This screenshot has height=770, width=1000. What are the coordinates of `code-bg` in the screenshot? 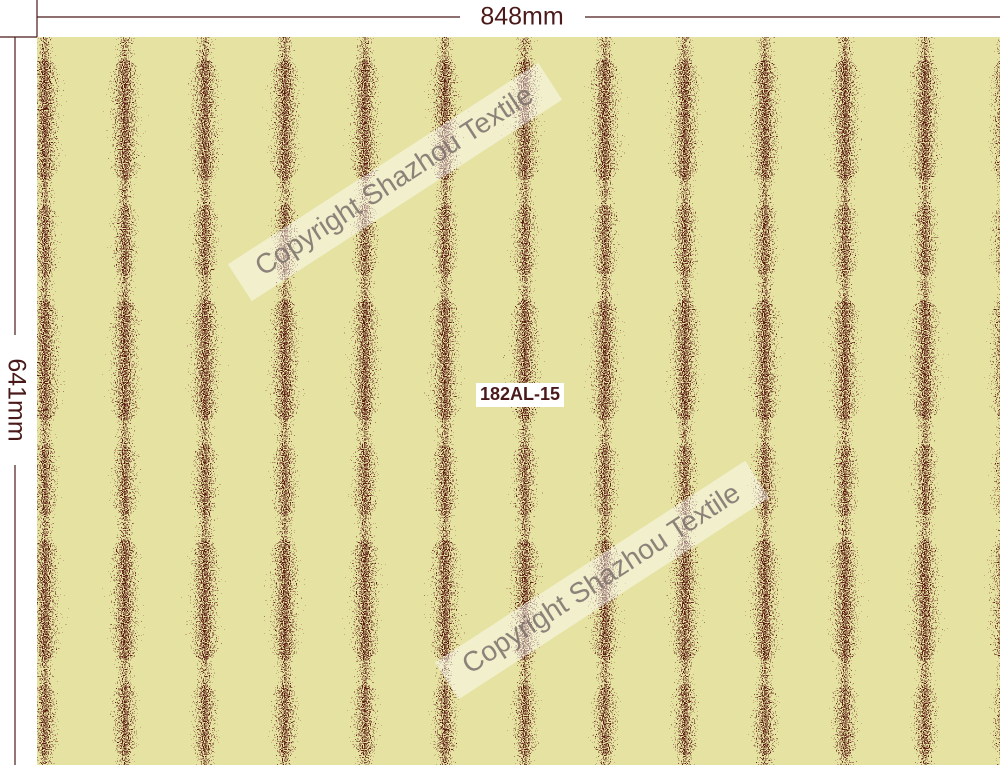 It's located at (520, 395).